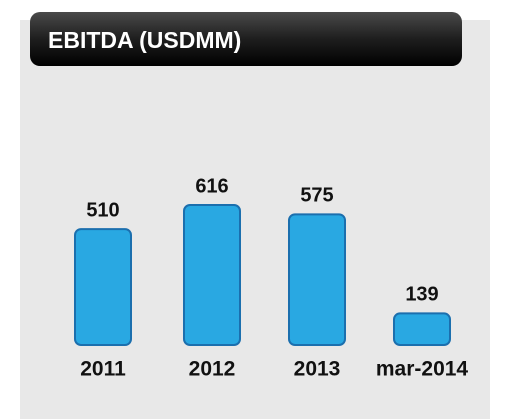 The width and height of the screenshot is (507, 419). What do you see at coordinates (422, 369) in the screenshot?
I see `x-tick-label: mar-2014` at bounding box center [422, 369].